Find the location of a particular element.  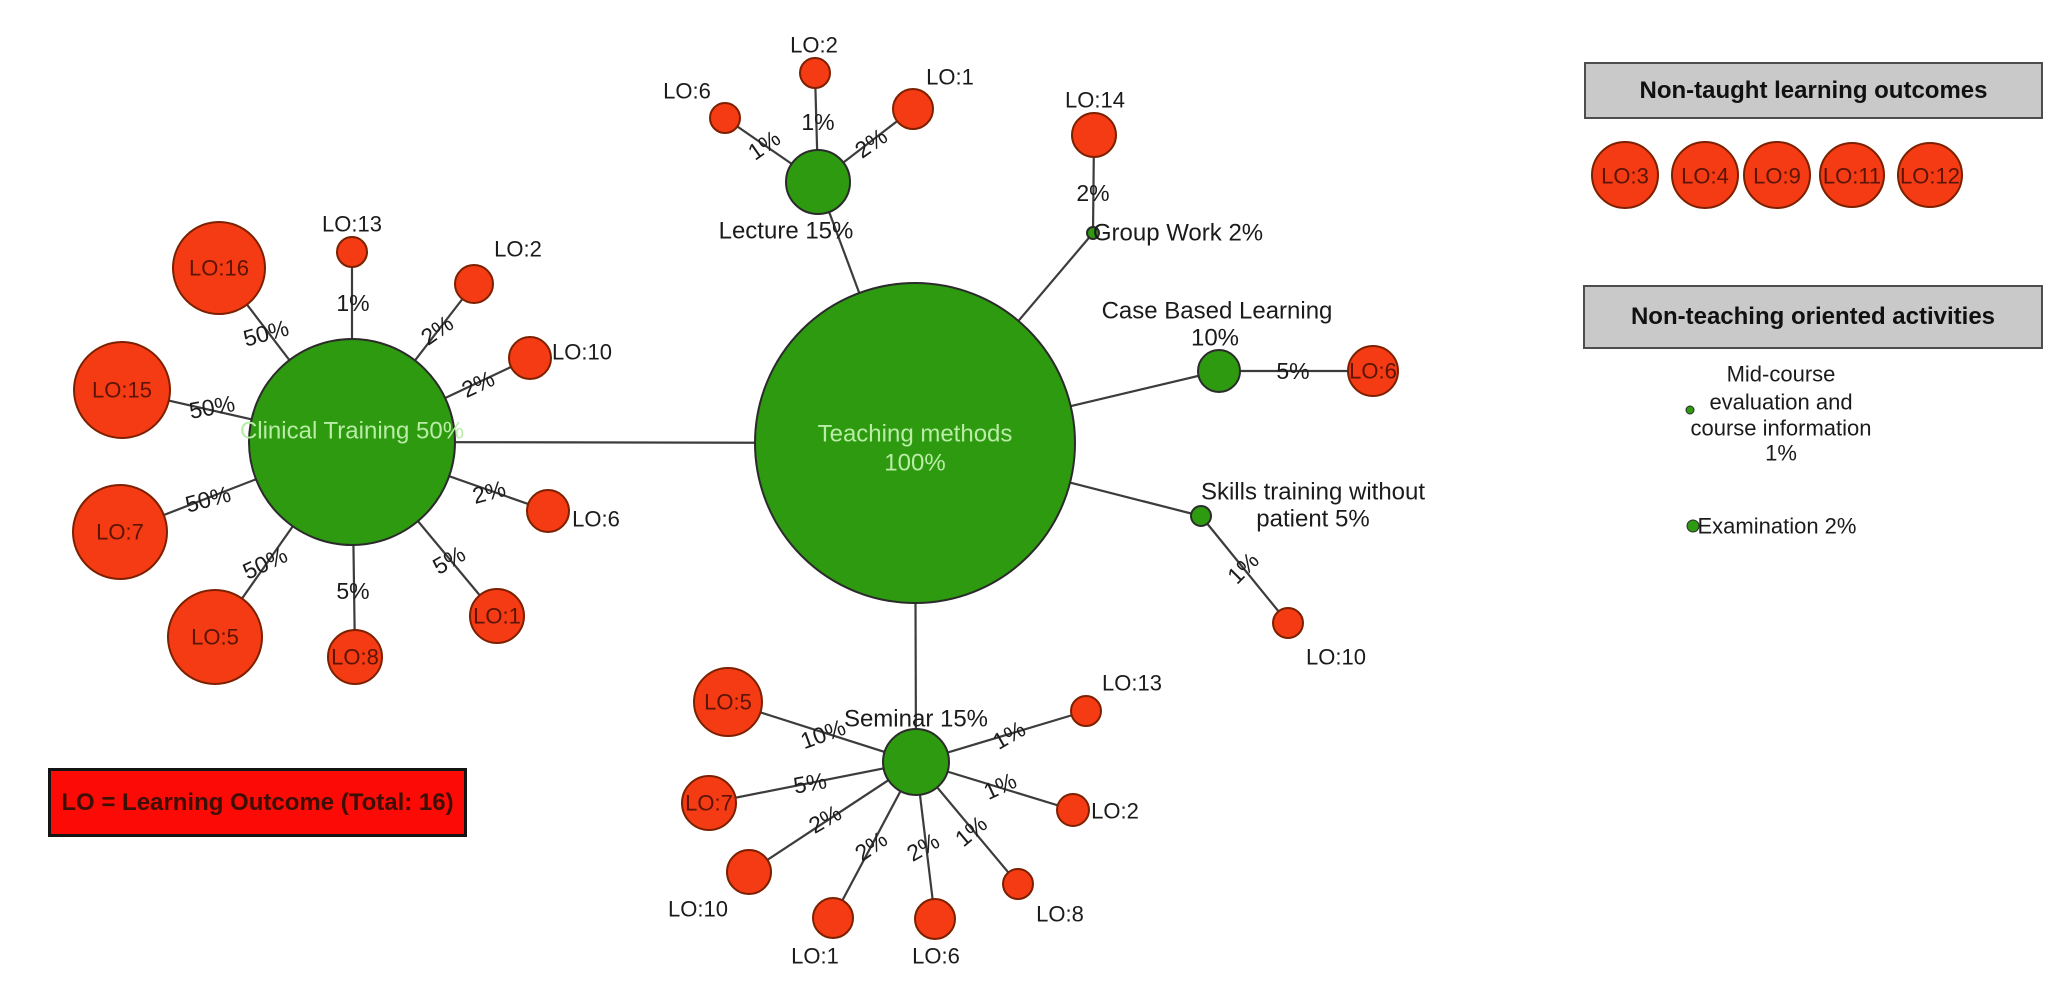

node-lo5s-outcome-circle is located at coordinates (728, 702).